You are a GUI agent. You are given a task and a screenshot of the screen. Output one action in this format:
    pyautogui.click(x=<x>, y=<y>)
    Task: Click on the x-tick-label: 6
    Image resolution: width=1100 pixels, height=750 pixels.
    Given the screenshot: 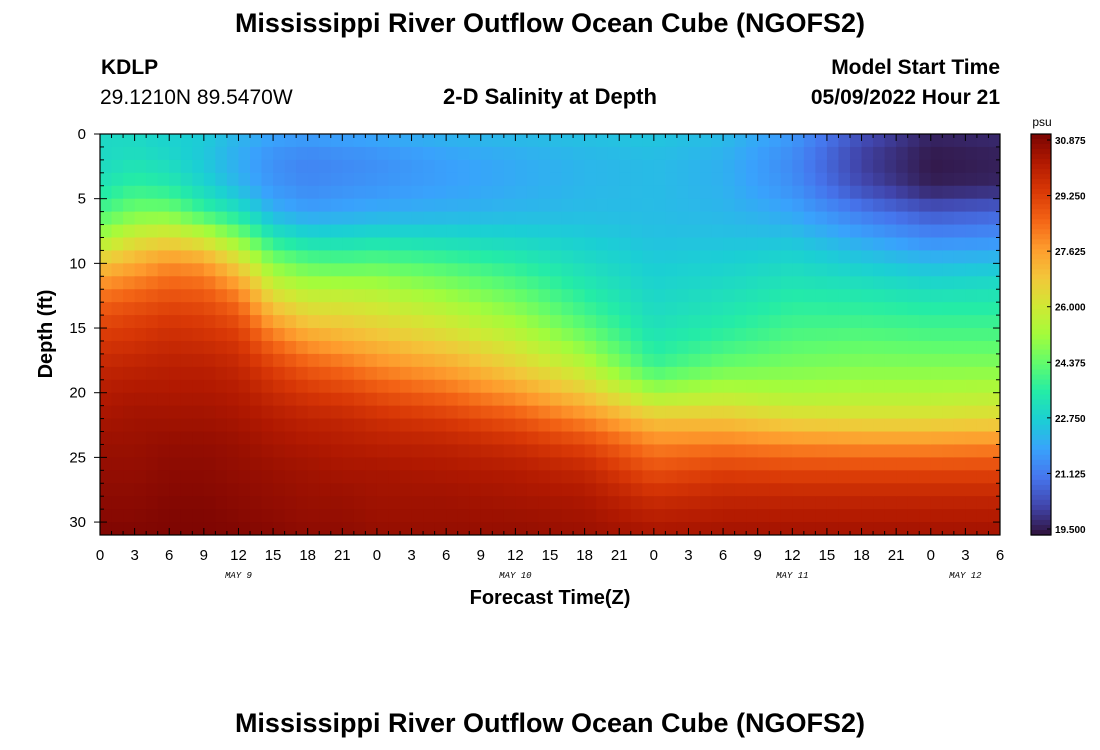 What is the action you would take?
    pyautogui.click(x=446, y=555)
    